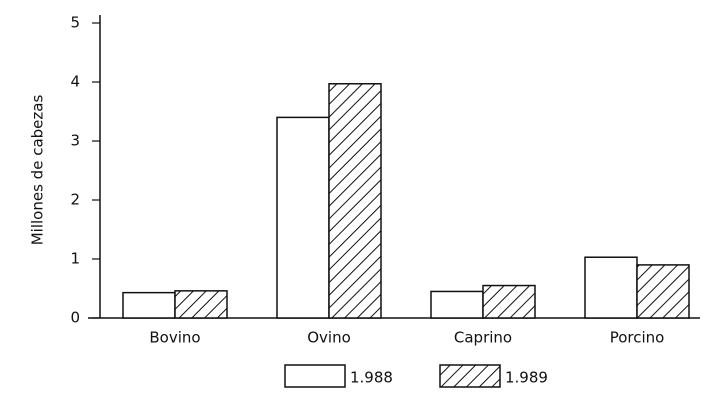  Describe the element at coordinates (75, 200) in the screenshot. I see `y-tick-label: 2` at that location.